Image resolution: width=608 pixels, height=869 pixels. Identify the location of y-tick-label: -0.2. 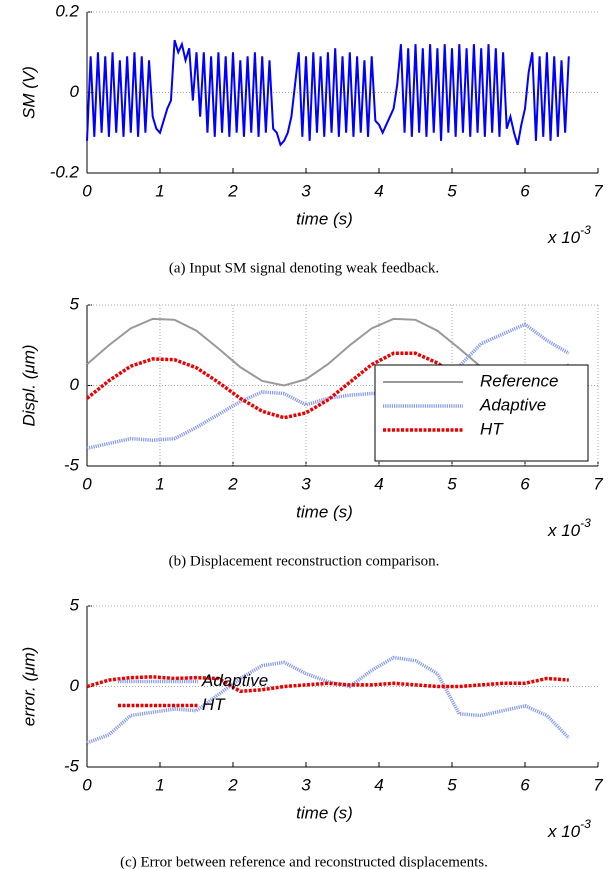
(65, 171).